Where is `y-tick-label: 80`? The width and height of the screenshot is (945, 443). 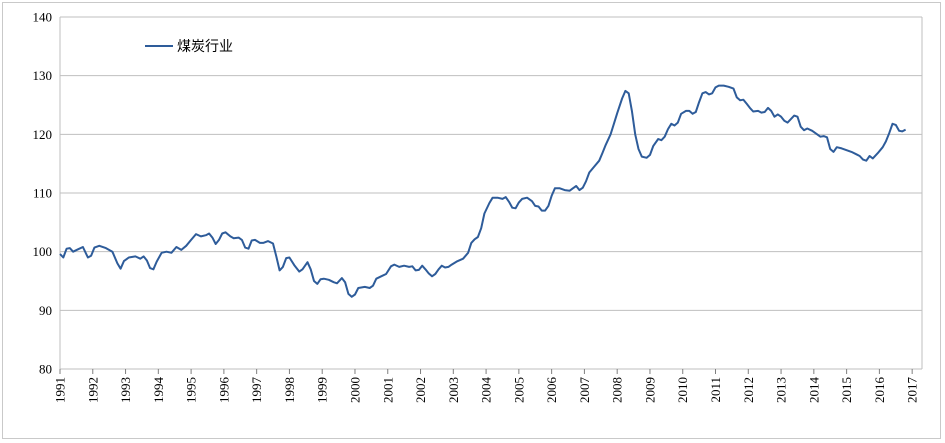
y-tick-label: 80 is located at coordinates (45, 369).